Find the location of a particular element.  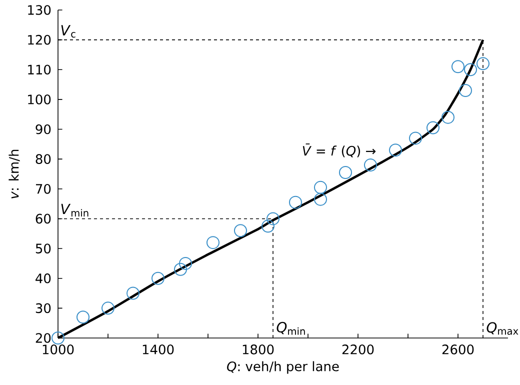

annotation: V̄ = f (Q) → is located at coordinates (339, 150).